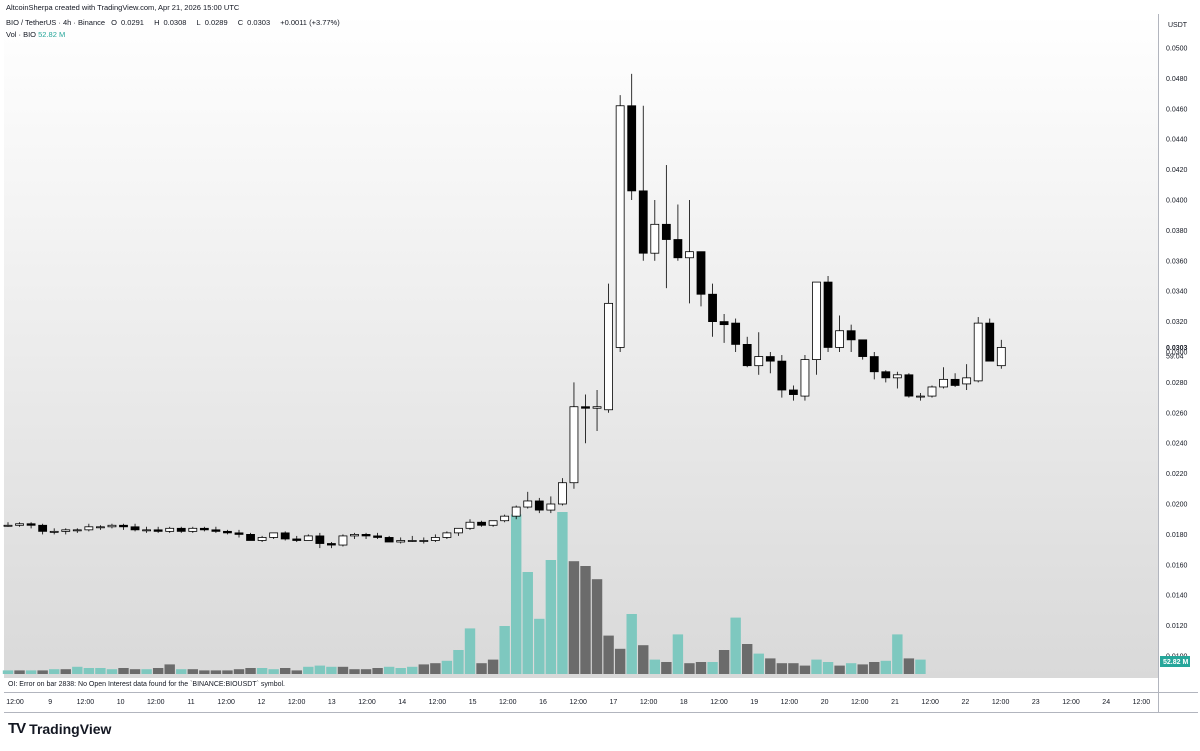  What do you see at coordinates (402, 702) in the screenshot?
I see `time-tick-label: 14` at bounding box center [402, 702].